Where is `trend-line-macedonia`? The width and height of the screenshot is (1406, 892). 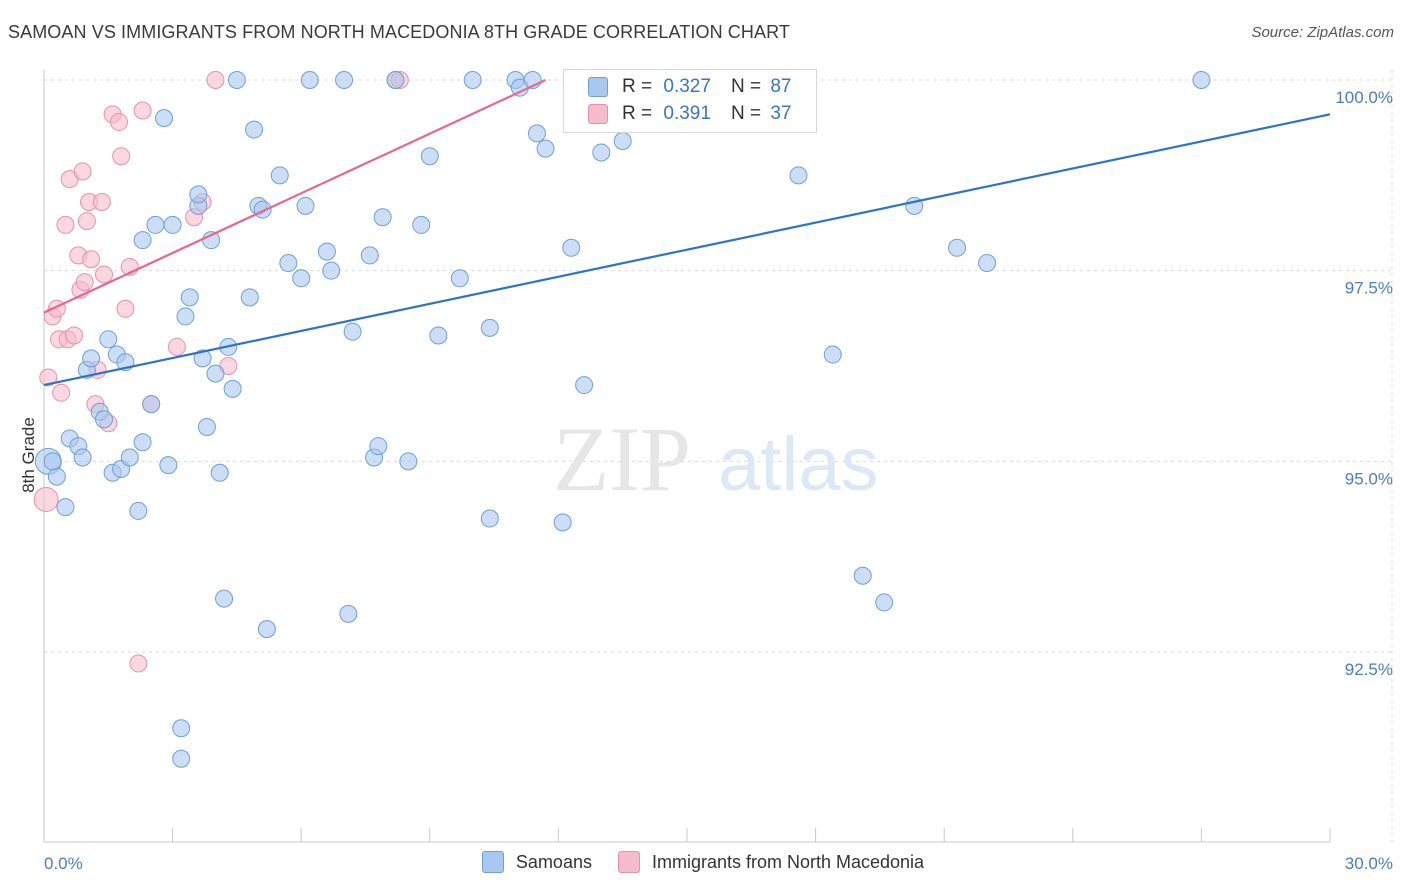 trend-line-macedonia is located at coordinates (295, 196).